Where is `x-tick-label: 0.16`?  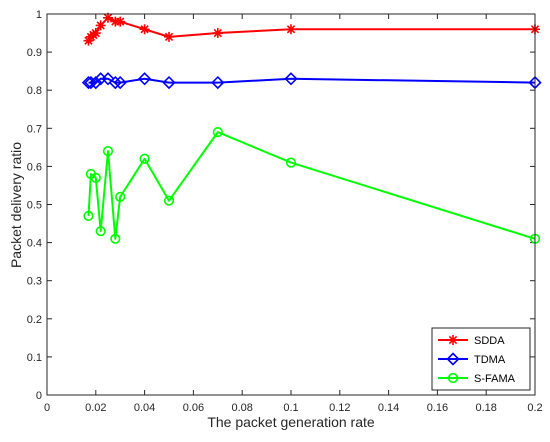
x-tick-label: 0.16 is located at coordinates (437, 408).